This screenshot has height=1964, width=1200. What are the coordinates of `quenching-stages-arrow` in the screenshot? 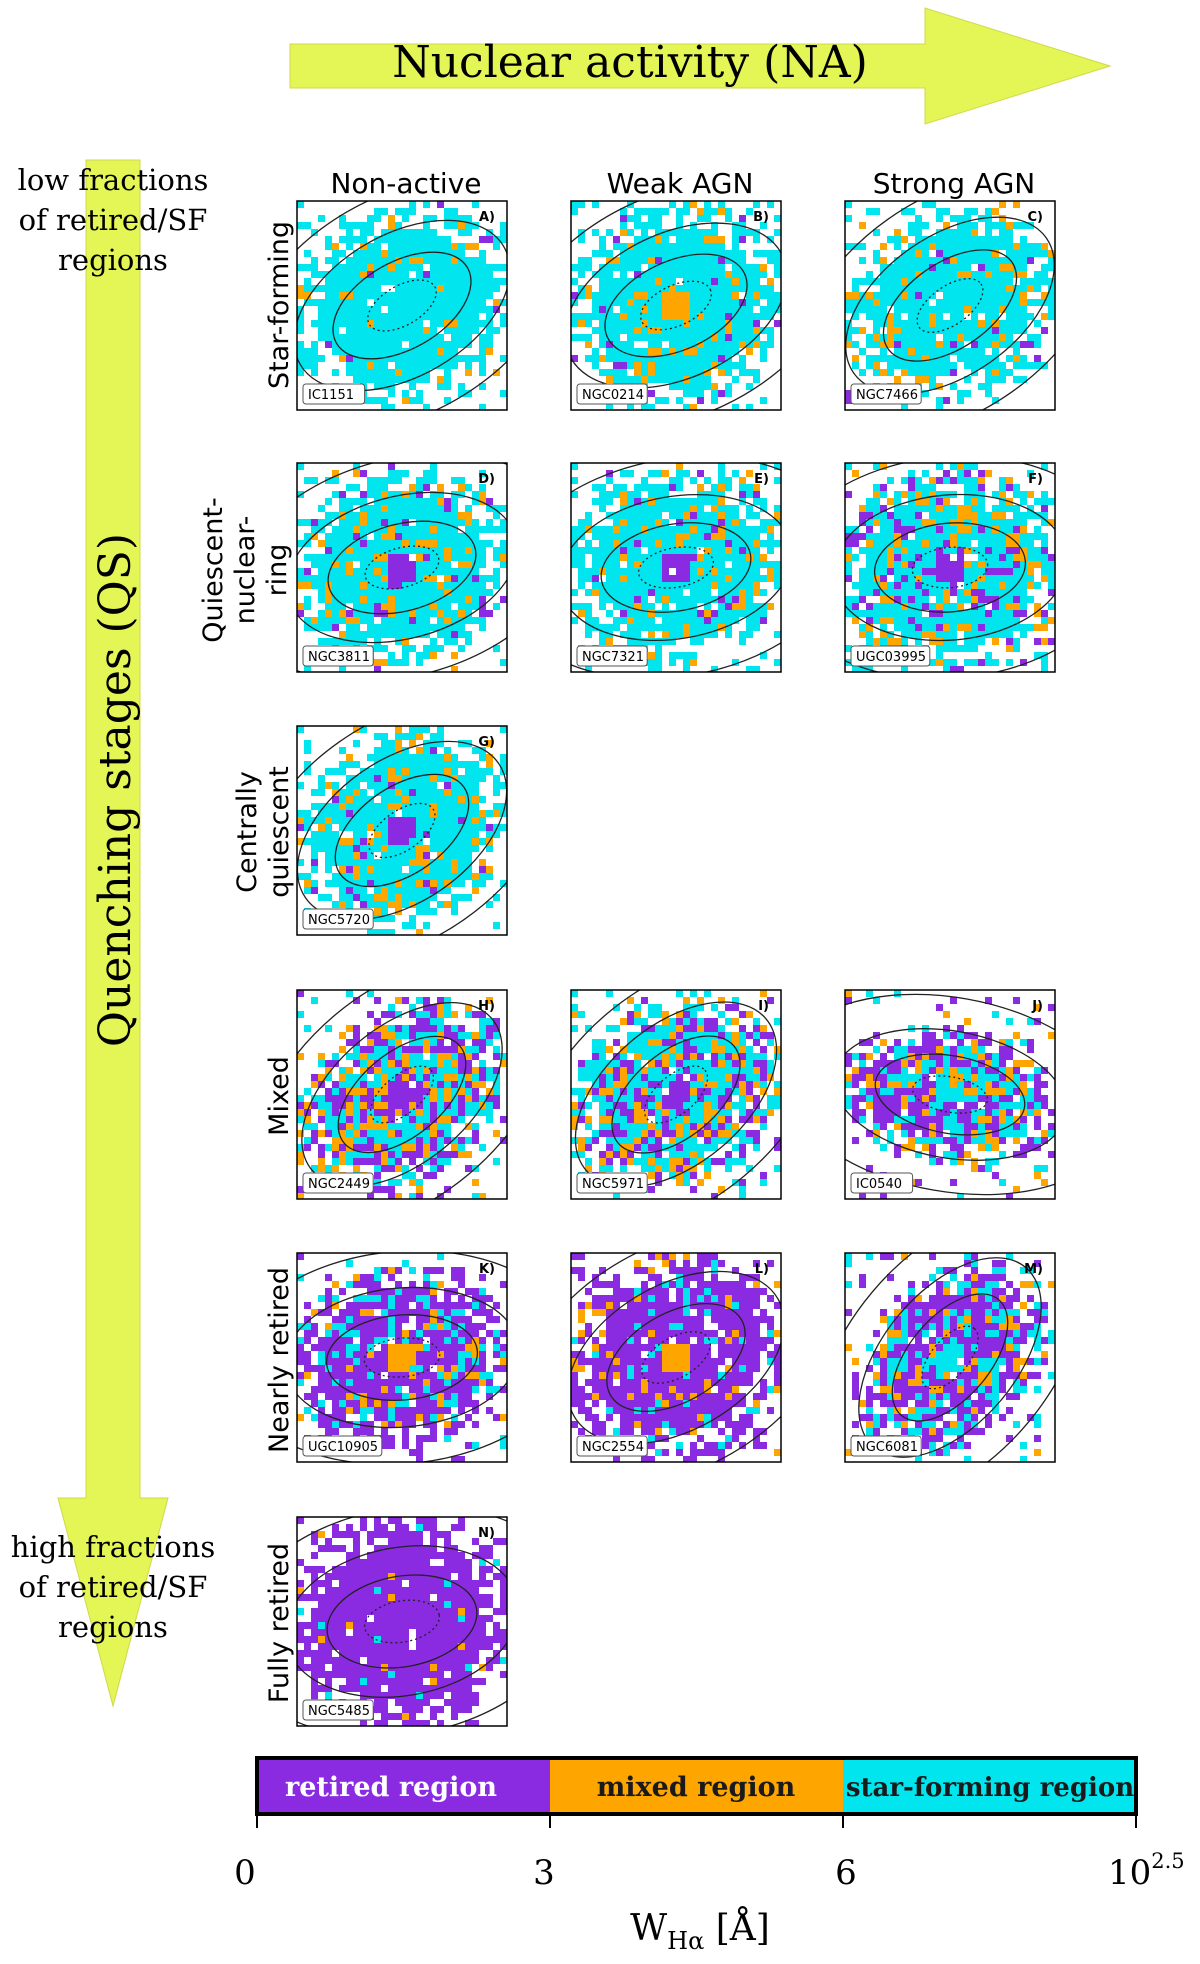 It's located at (113, 933).